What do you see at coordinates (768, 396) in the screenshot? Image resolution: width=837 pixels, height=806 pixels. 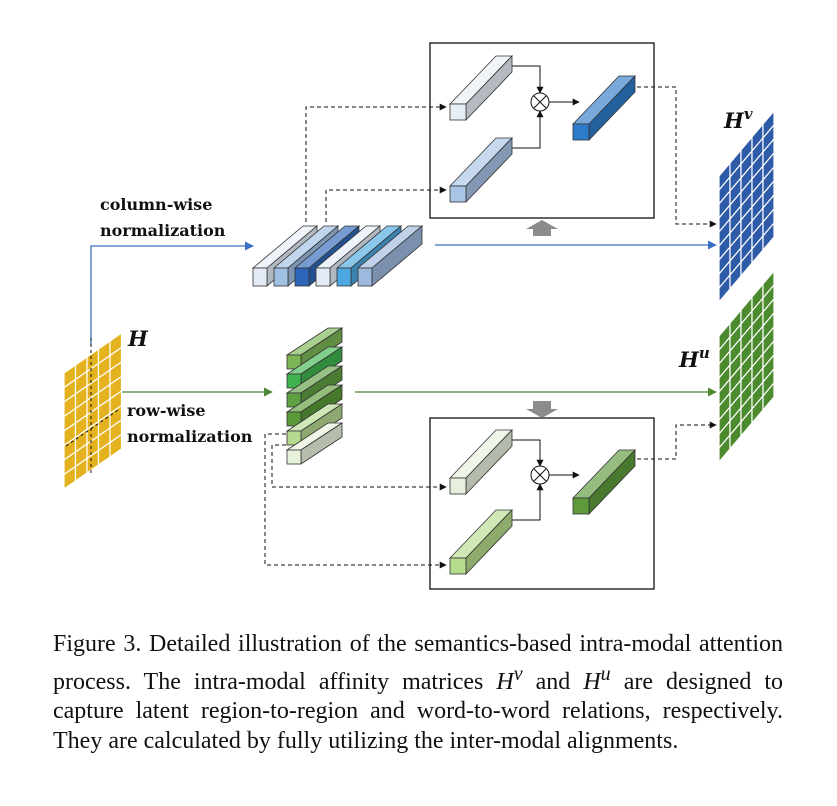 I see `hu-matrix-cell` at bounding box center [768, 396].